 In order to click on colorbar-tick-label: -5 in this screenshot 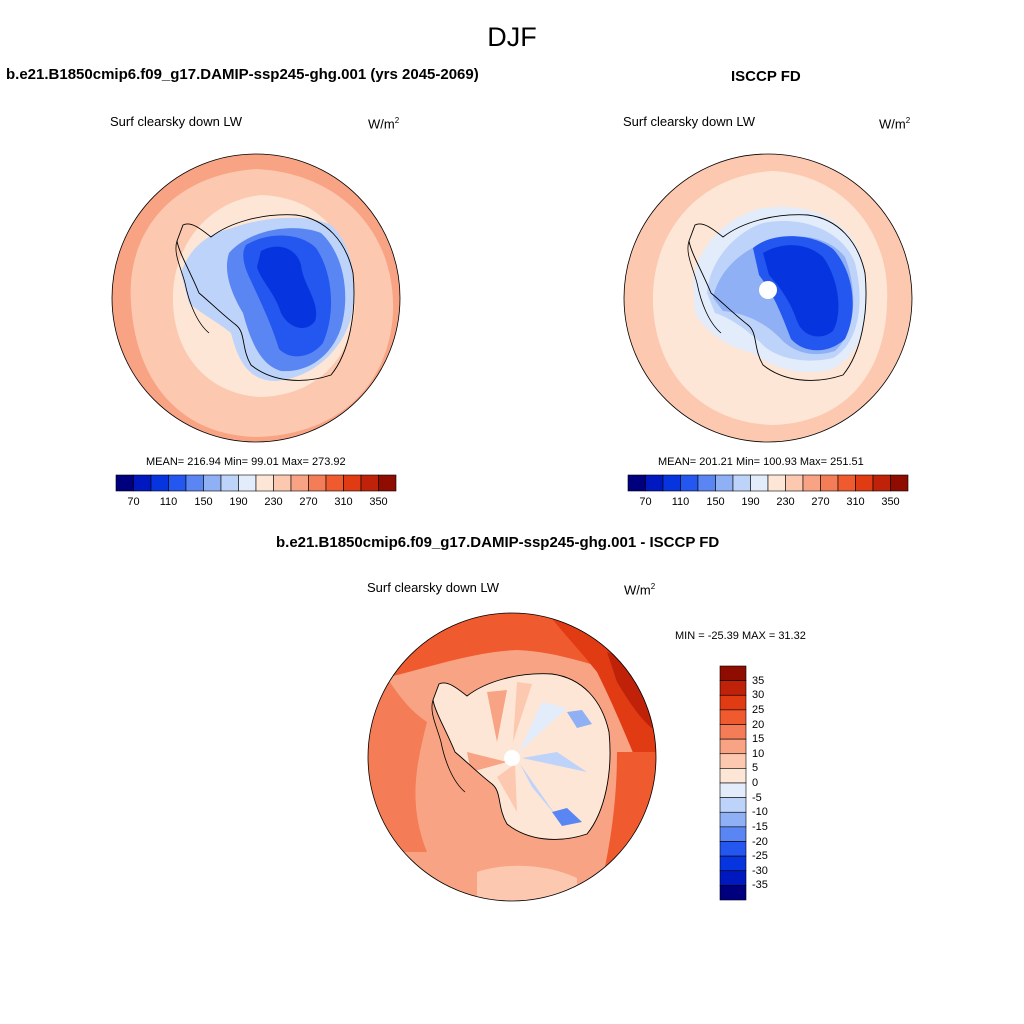, I will do `click(757, 797)`.